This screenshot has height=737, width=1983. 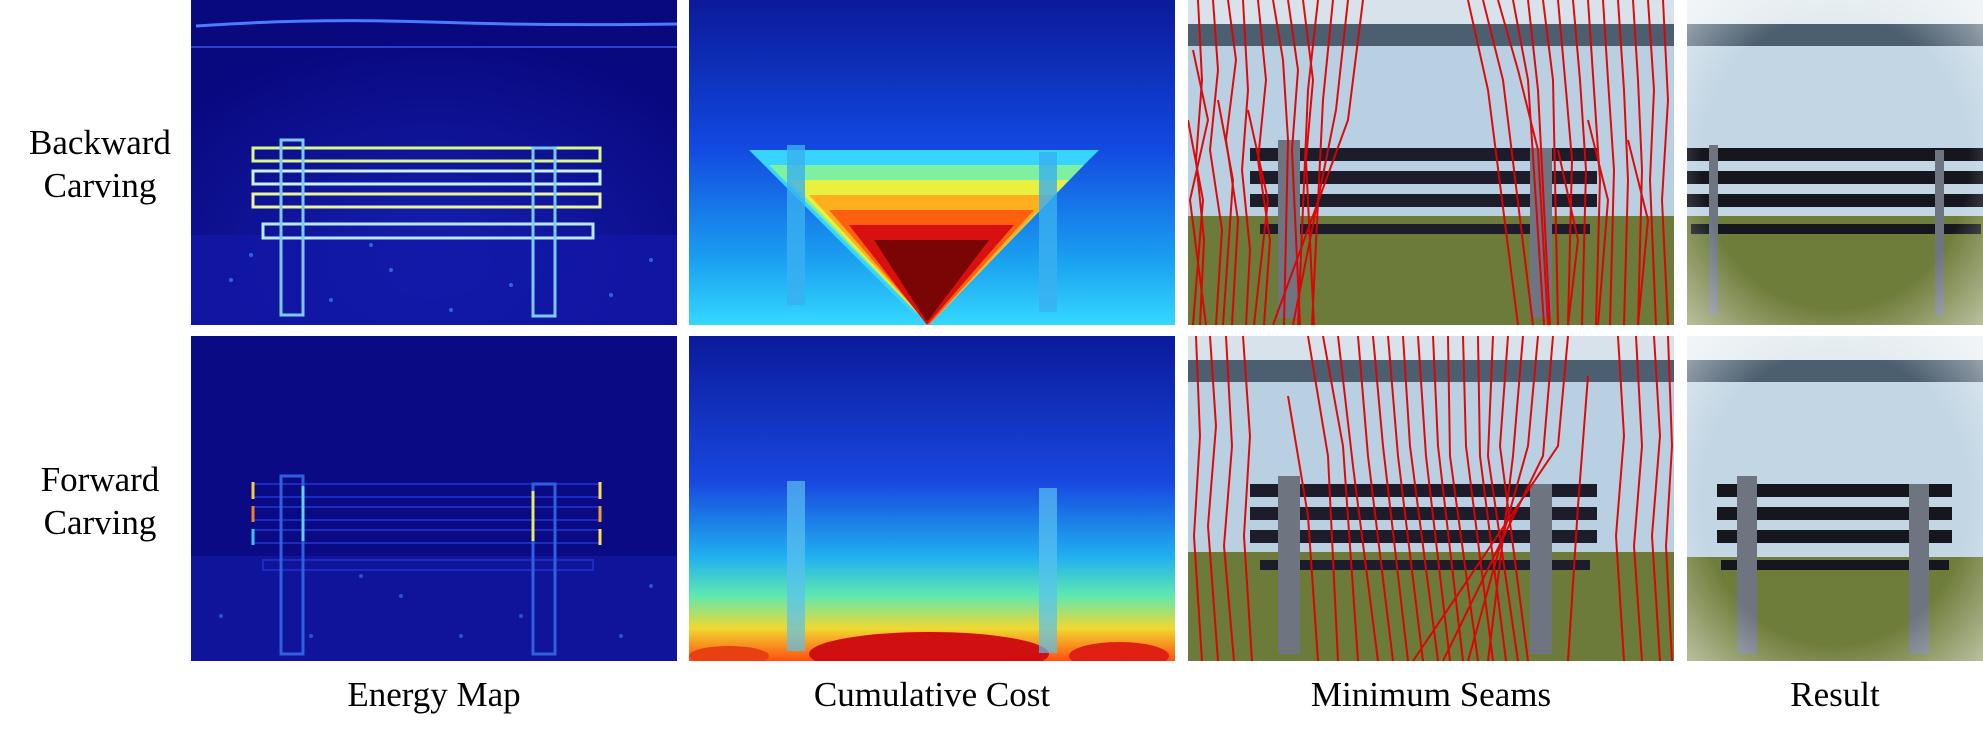 I want to click on row-label-line: Backward, so click(x=100, y=142).